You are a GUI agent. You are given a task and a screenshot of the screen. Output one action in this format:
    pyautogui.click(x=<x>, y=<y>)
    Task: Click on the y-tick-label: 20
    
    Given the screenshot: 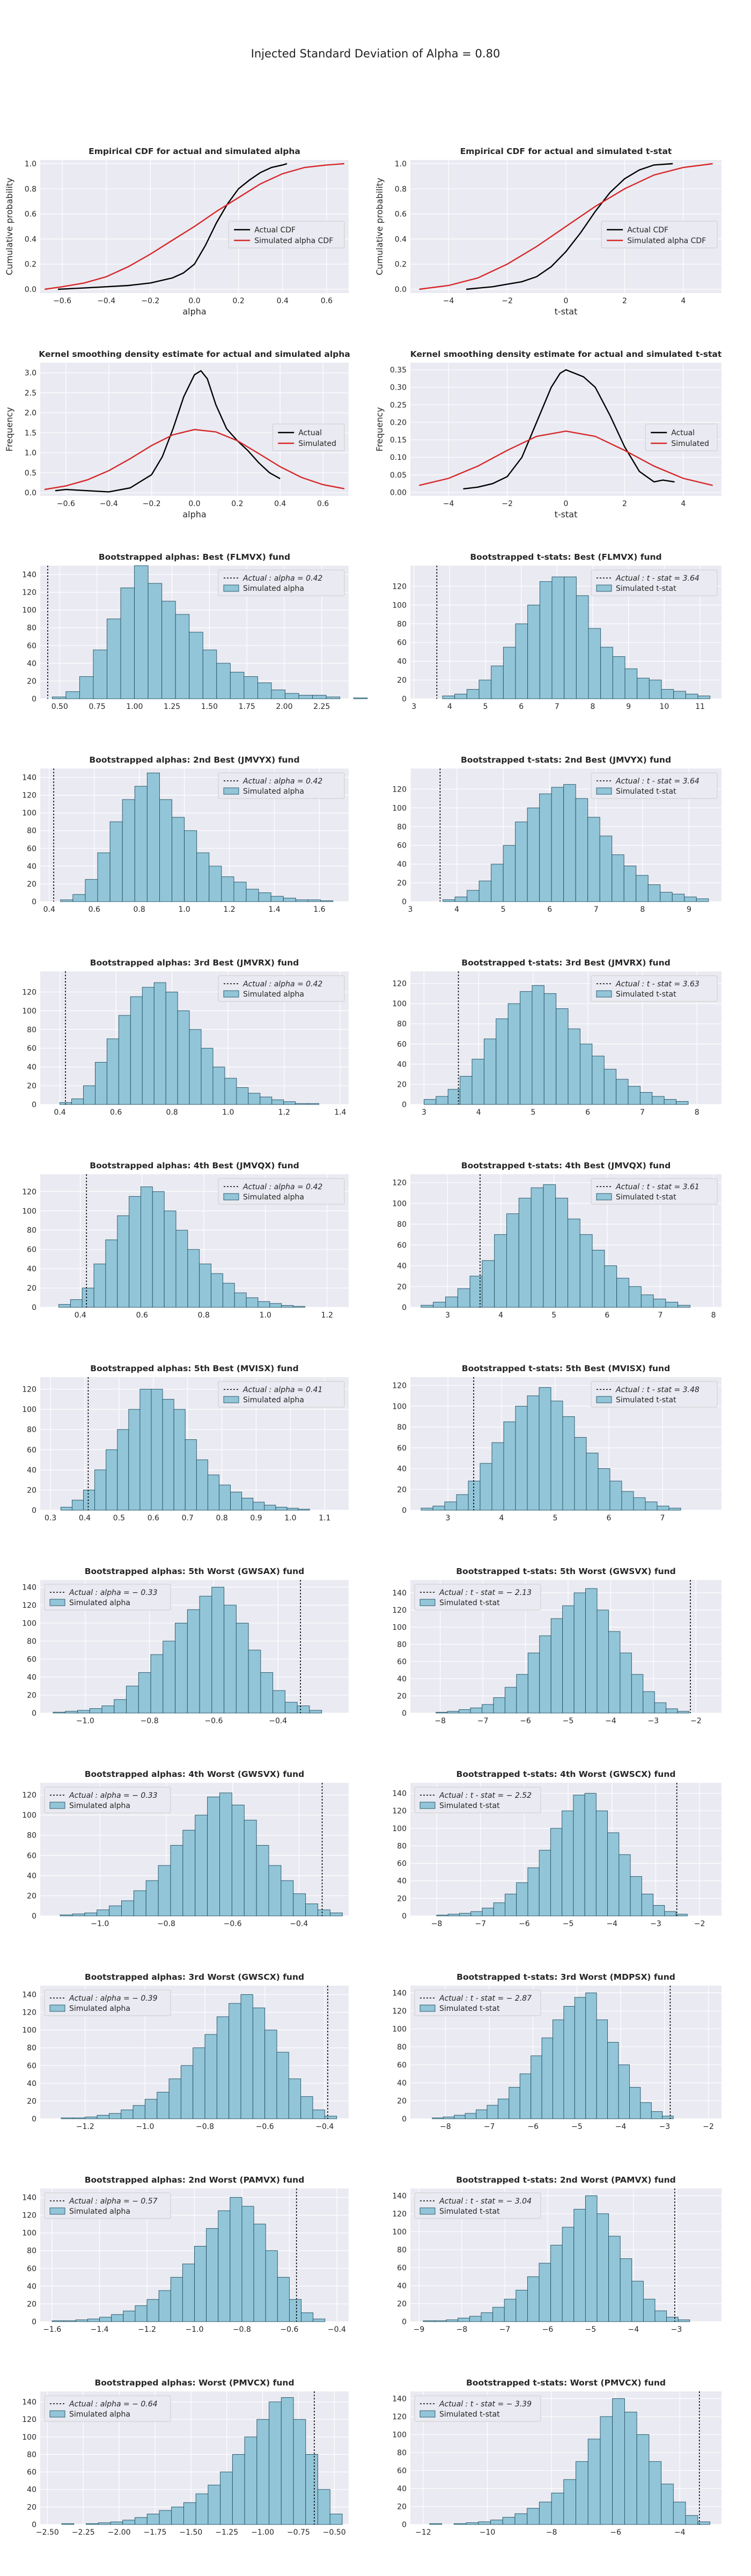 What is the action you would take?
    pyautogui.click(x=31, y=1896)
    